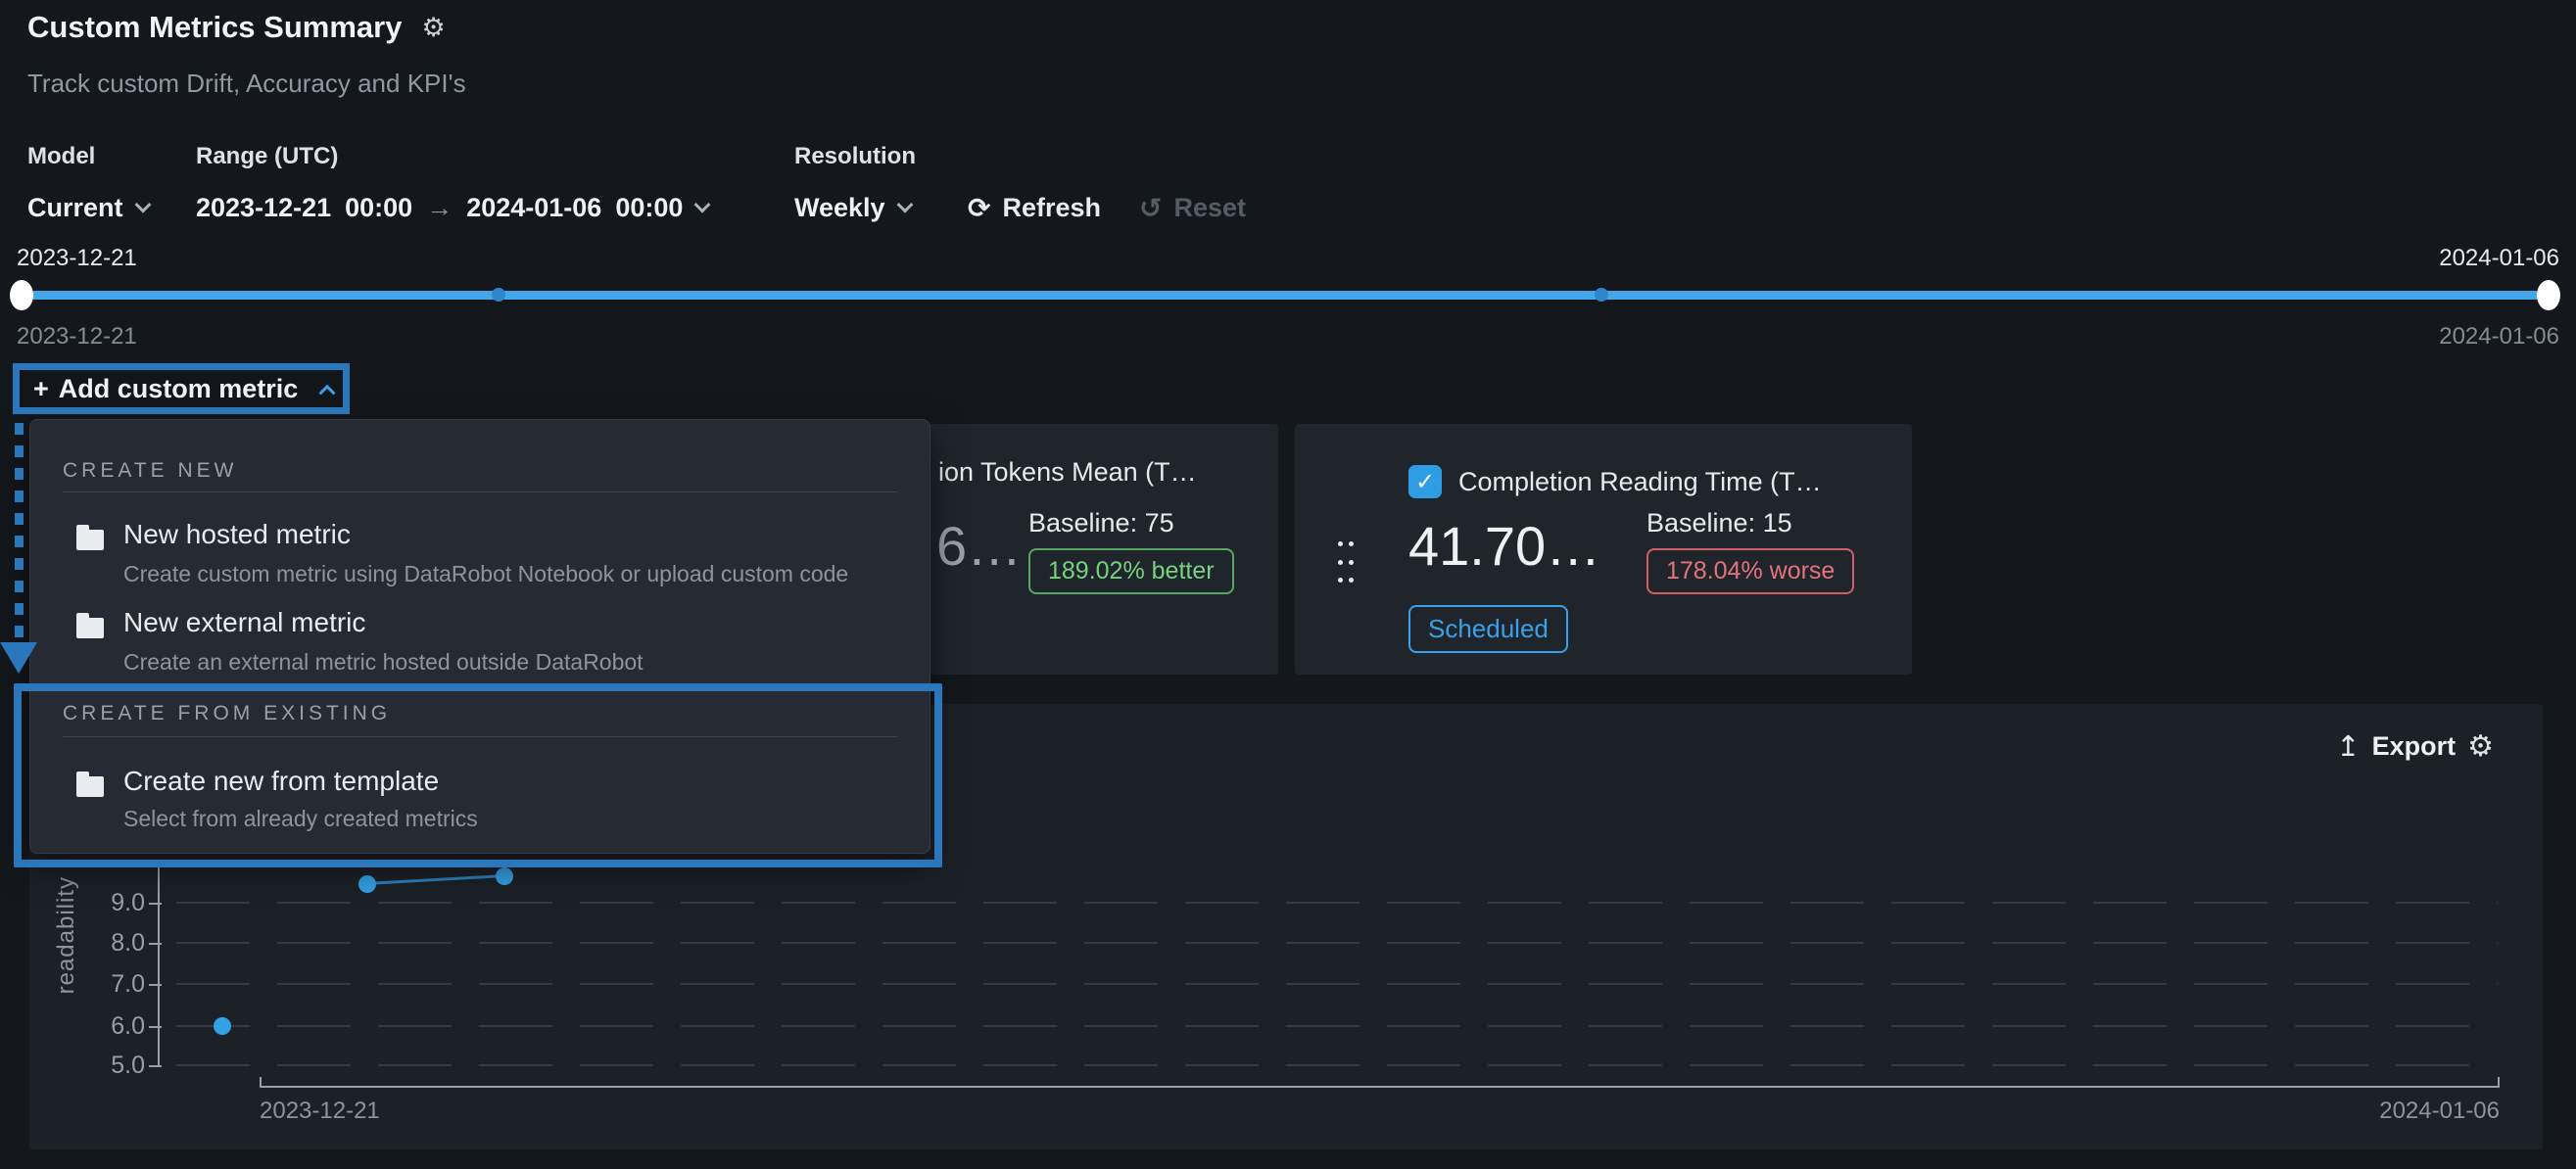 The height and width of the screenshot is (1169, 2576). What do you see at coordinates (1286, 295) in the screenshot?
I see `date-range-slider-track` at bounding box center [1286, 295].